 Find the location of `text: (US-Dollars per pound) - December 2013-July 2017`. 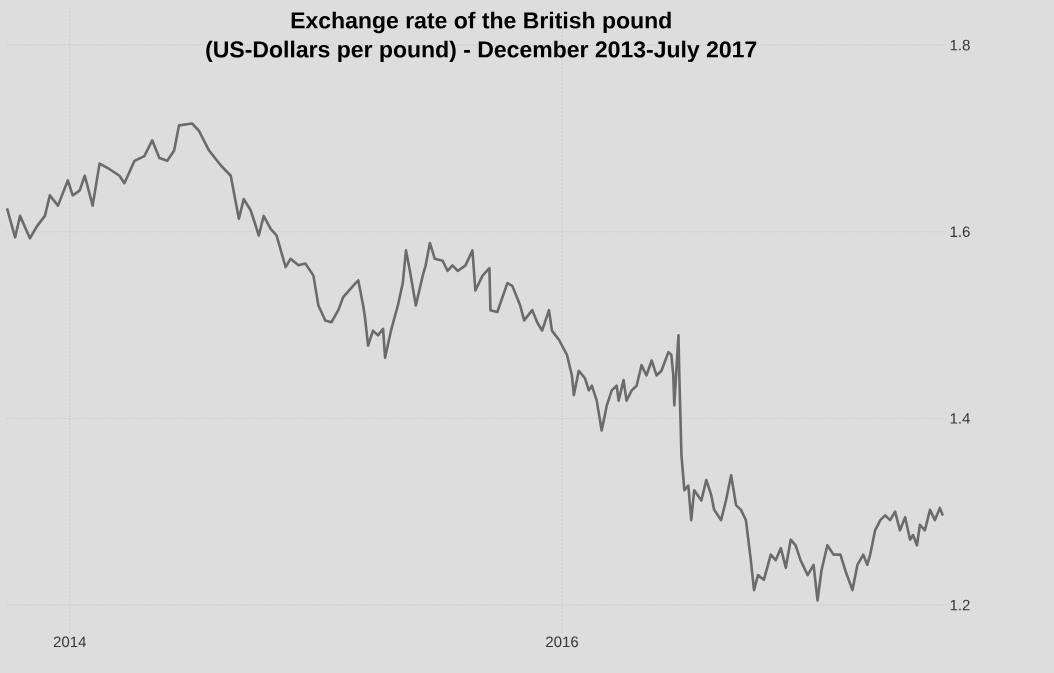

text: (US-Dollars per pound) - December 2013-July 2017 is located at coordinates (481, 51).